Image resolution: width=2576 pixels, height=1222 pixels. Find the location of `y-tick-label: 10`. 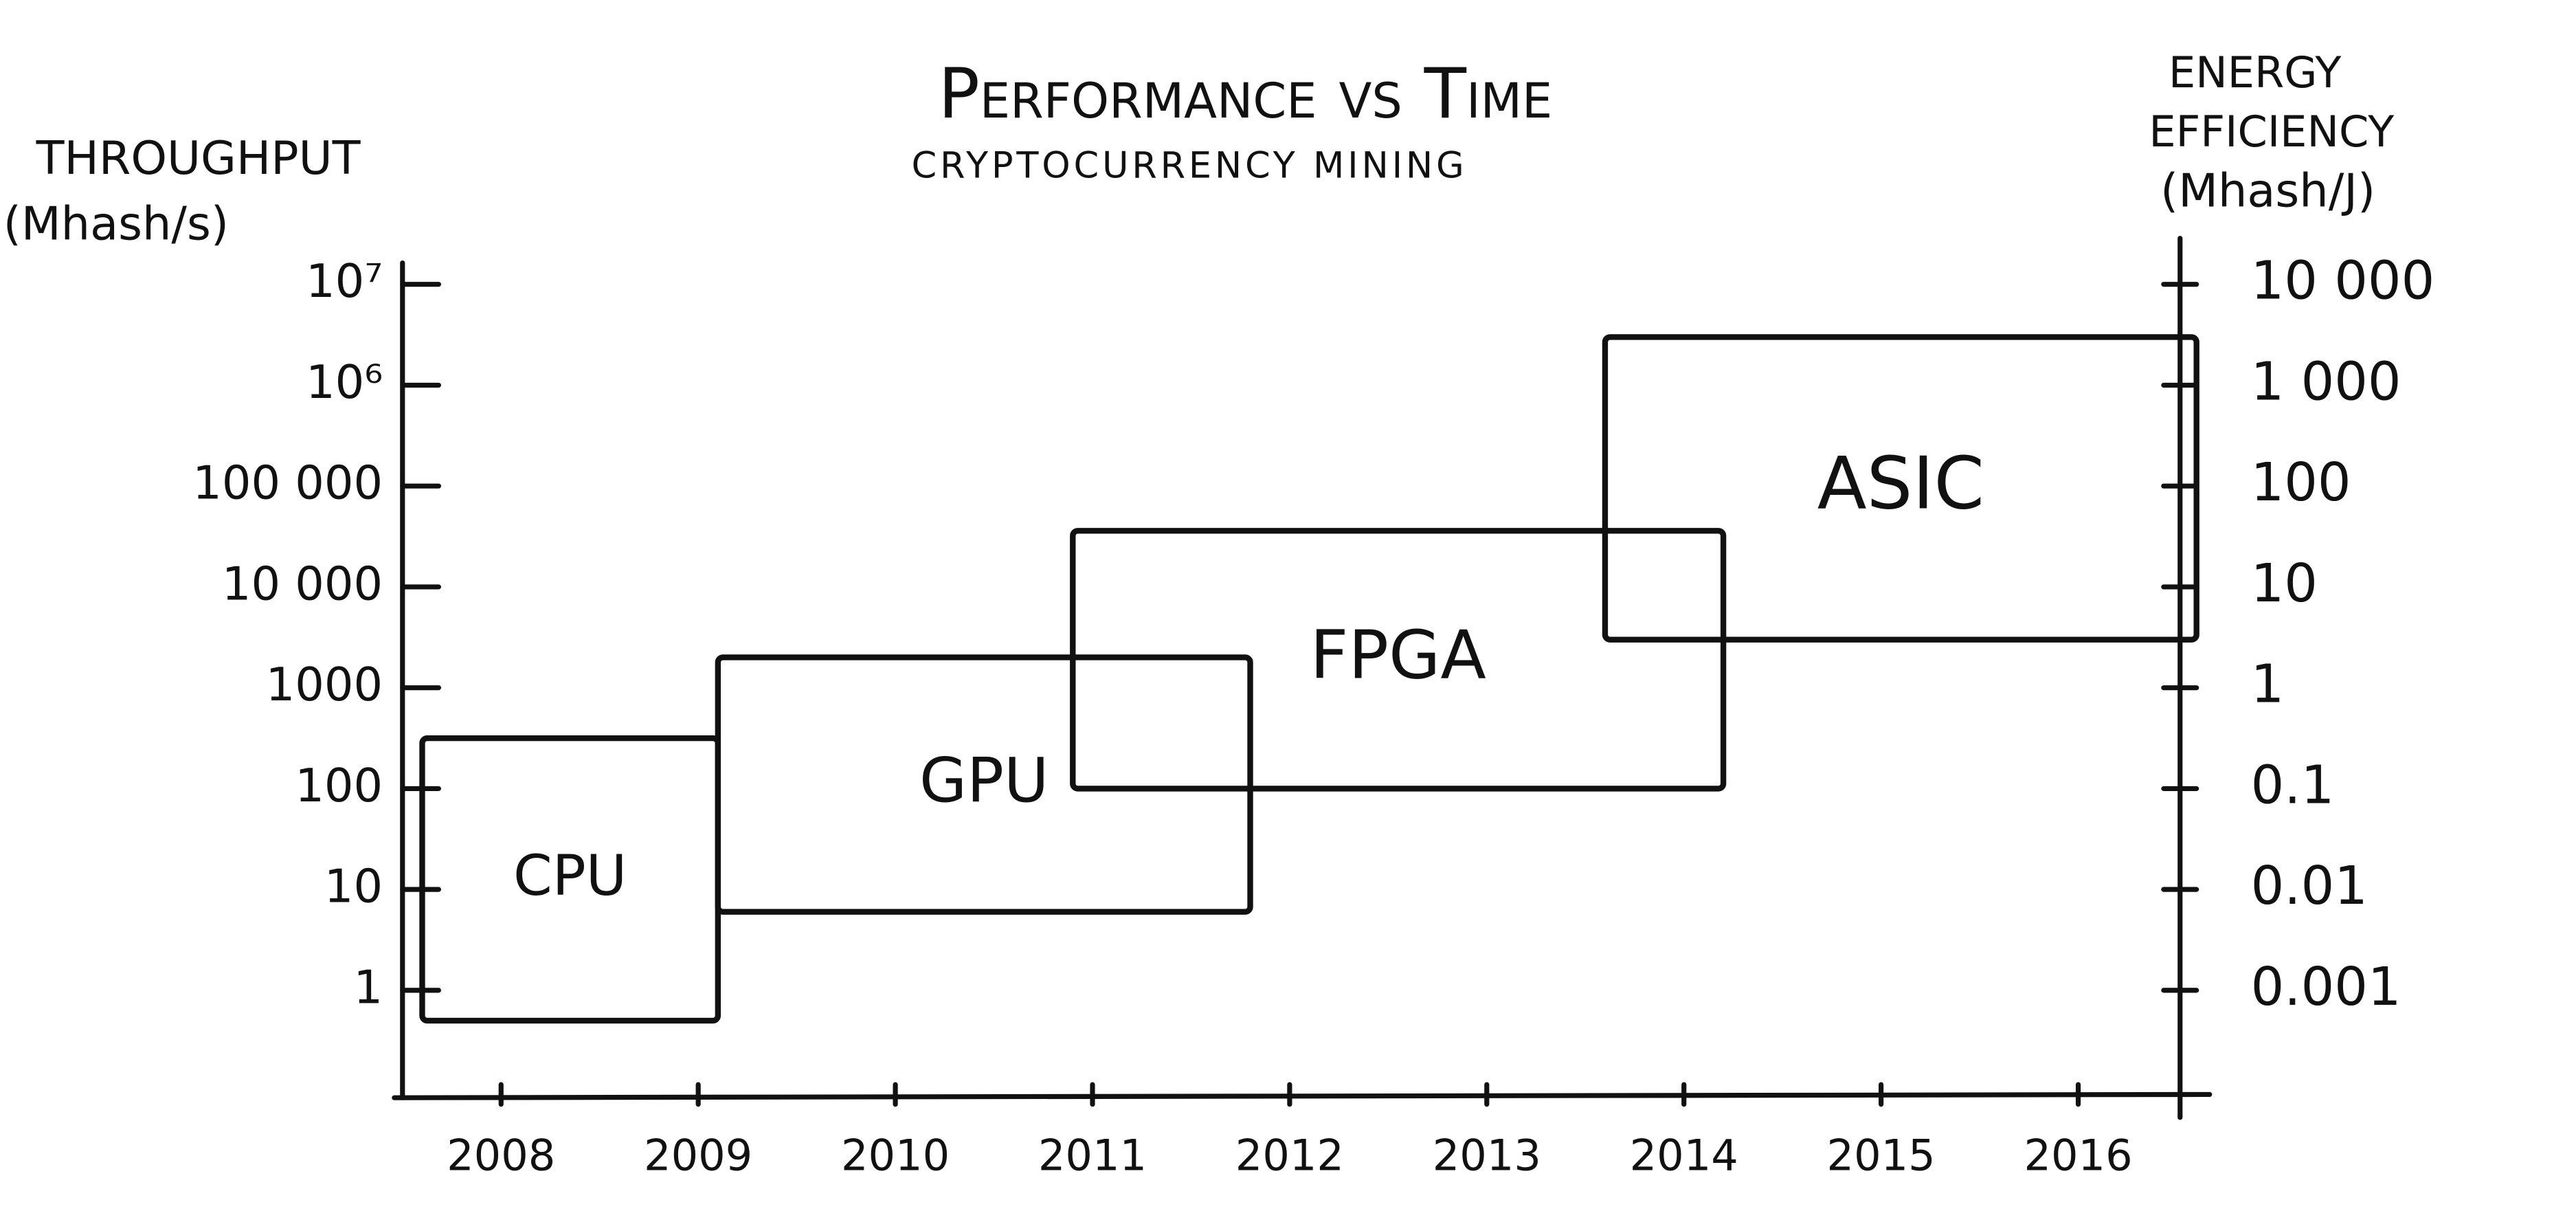

y-tick-label: 10 is located at coordinates (353, 887).